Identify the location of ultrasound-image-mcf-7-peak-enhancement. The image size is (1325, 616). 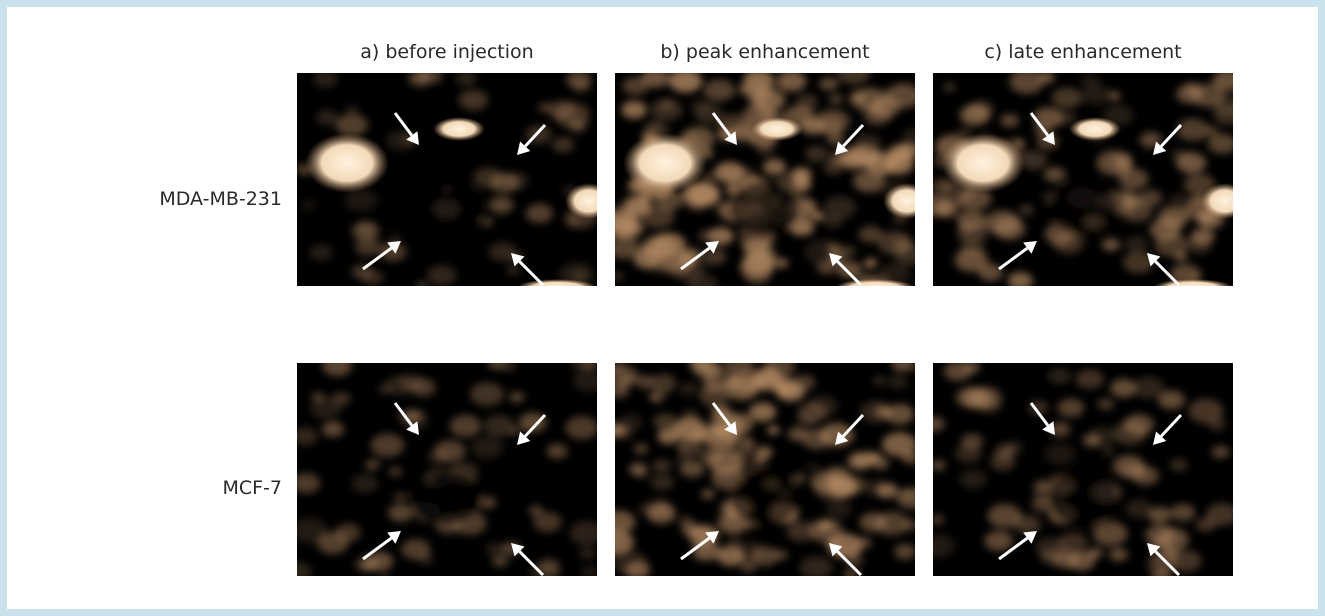
(765, 469).